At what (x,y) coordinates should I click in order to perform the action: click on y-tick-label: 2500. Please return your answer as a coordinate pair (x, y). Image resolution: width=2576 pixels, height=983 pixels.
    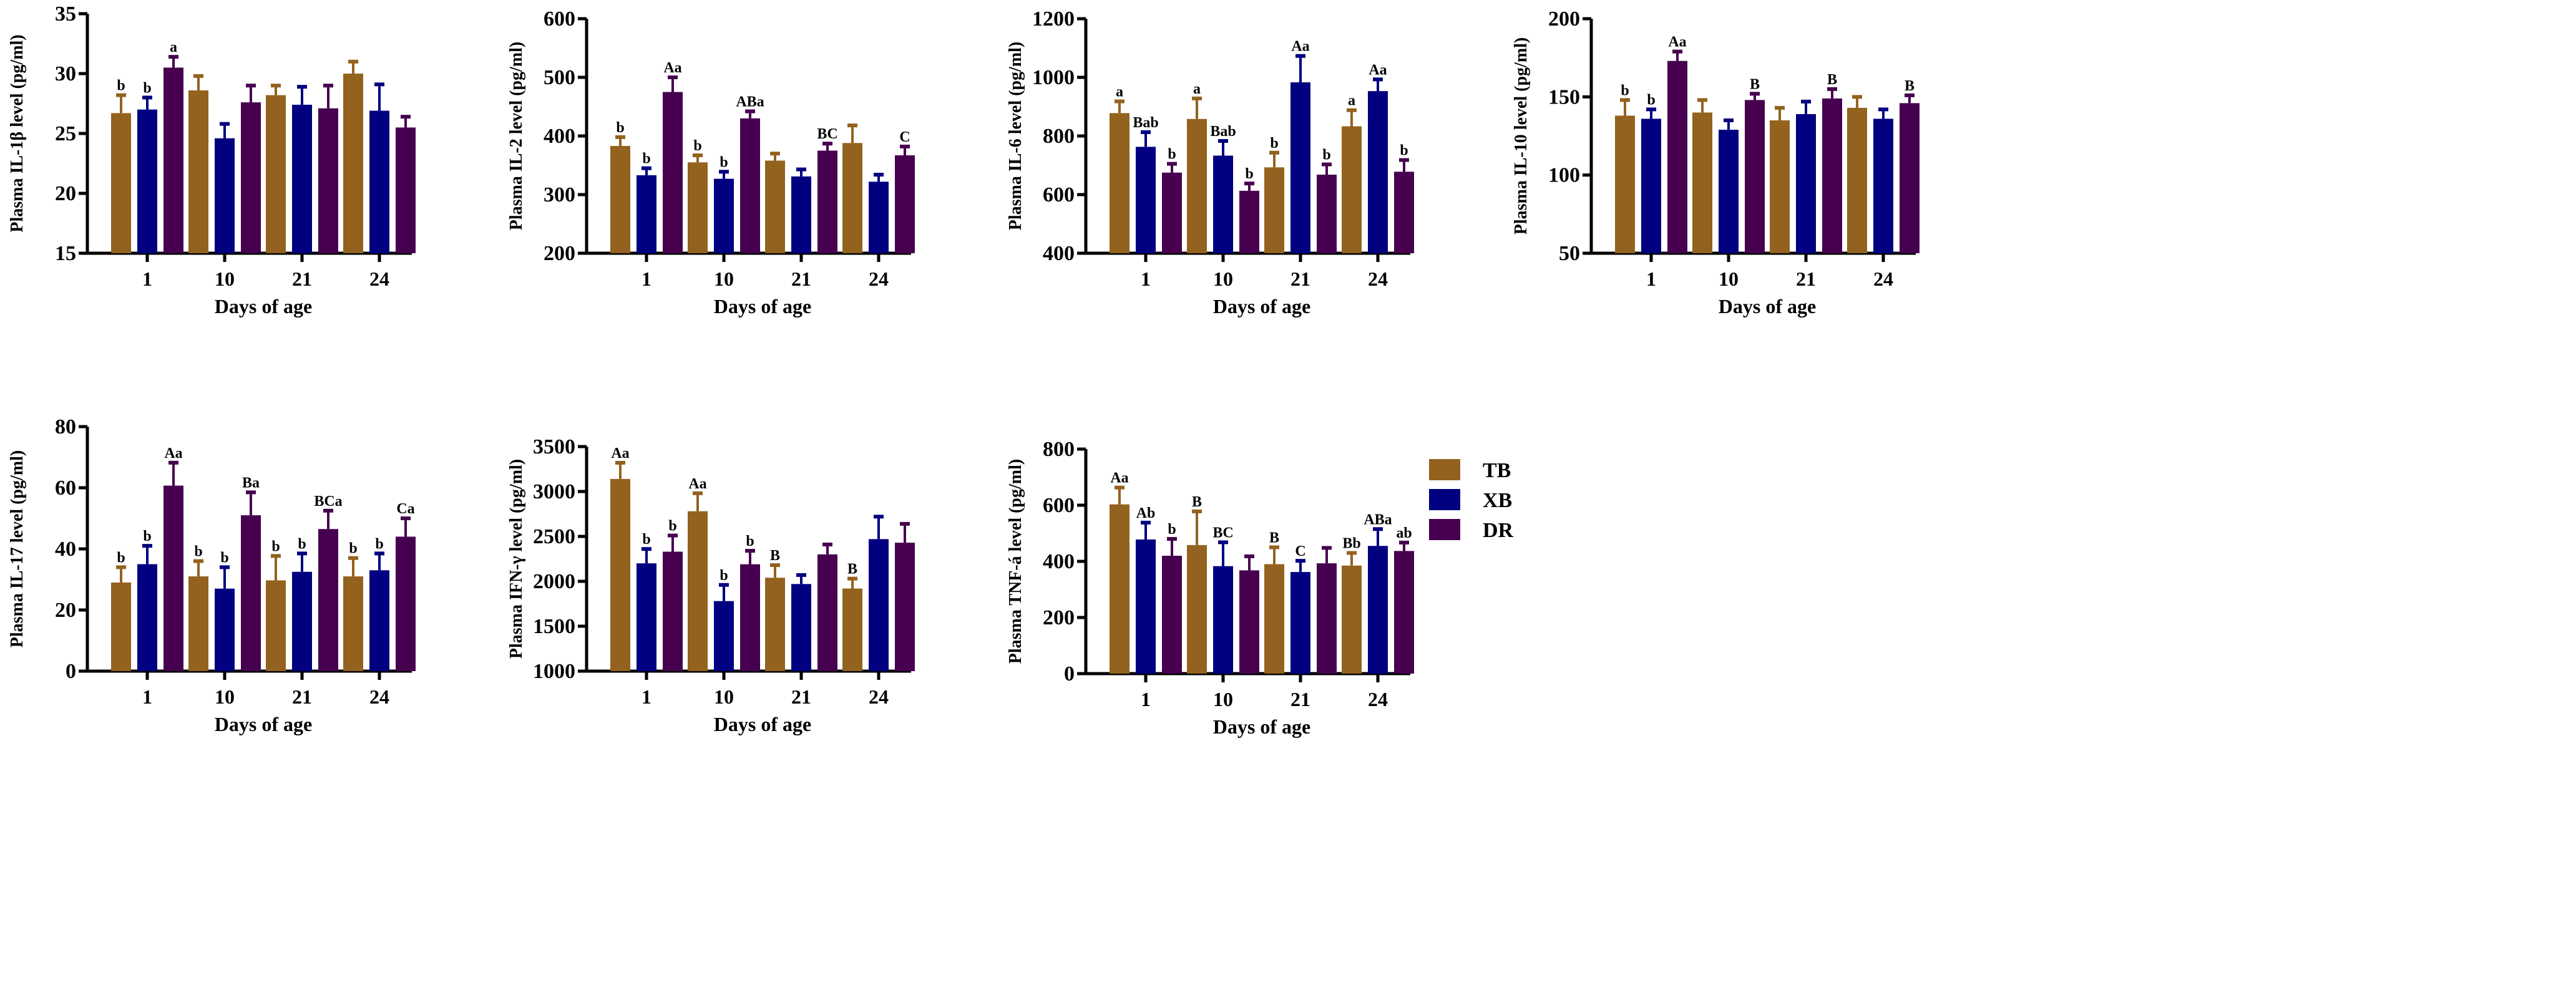
    Looking at the image, I should click on (554, 536).